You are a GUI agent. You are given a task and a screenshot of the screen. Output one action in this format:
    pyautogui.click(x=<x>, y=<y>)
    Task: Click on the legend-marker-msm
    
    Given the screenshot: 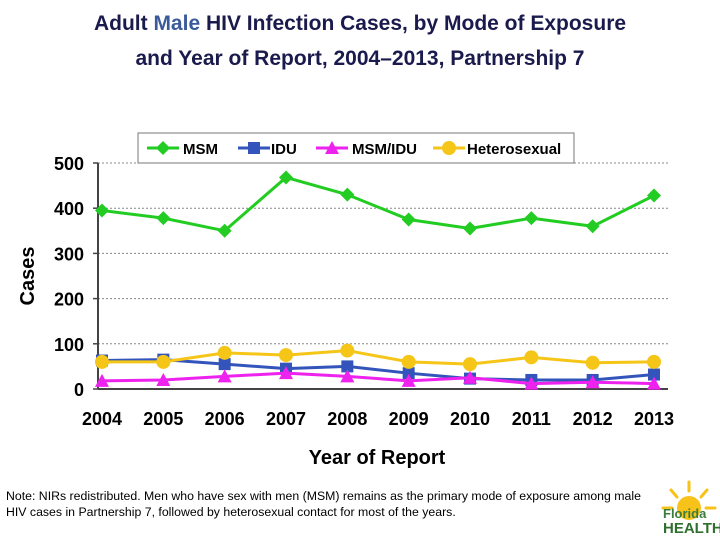 What is the action you would take?
    pyautogui.click(x=163, y=148)
    